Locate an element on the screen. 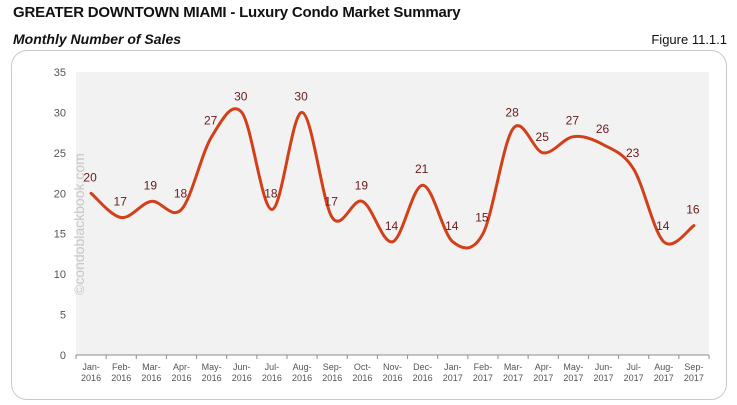 This screenshot has width=737, height=405. x-tick-label: Aug-2016 is located at coordinates (302, 372).